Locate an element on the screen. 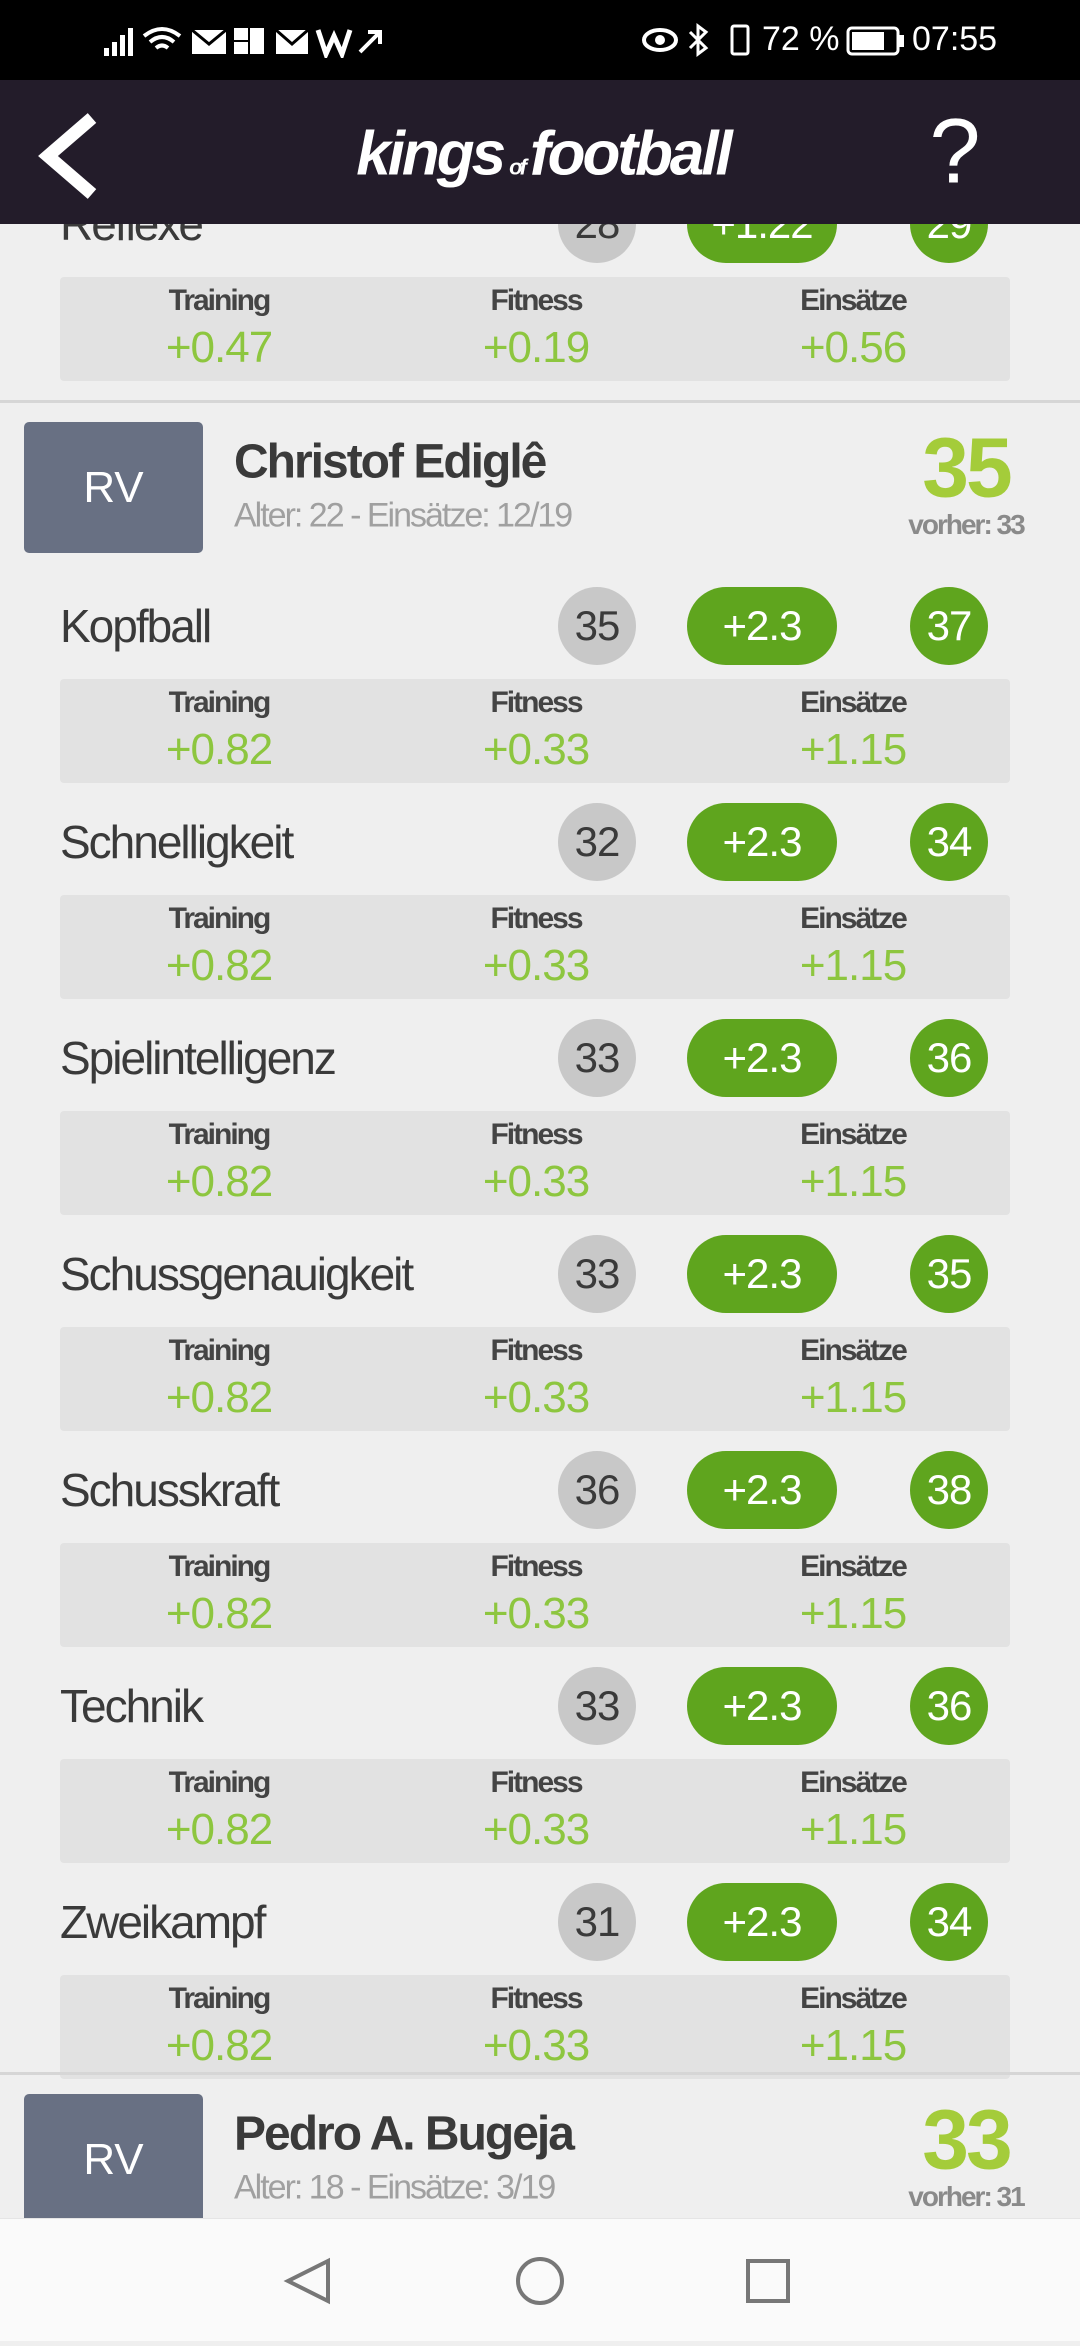 The width and height of the screenshot is (1080, 2346). app-header: kings offootball ? is located at coordinates (540, 152).